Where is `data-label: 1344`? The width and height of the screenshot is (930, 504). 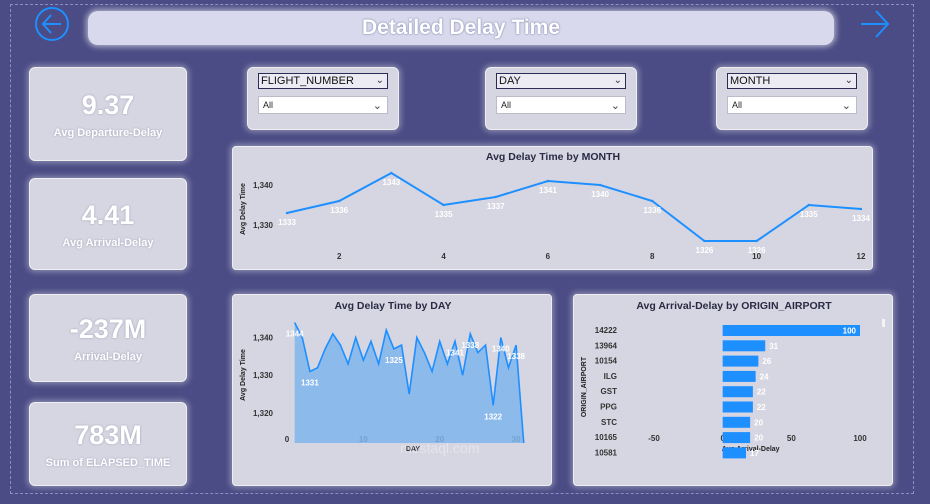 data-label: 1344 is located at coordinates (295, 334).